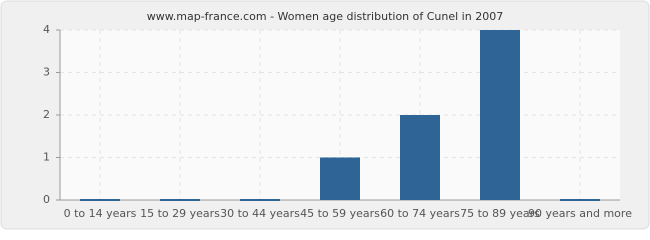 This screenshot has width=650, height=240. I want to click on y-tick-label: 3, so click(46, 72).